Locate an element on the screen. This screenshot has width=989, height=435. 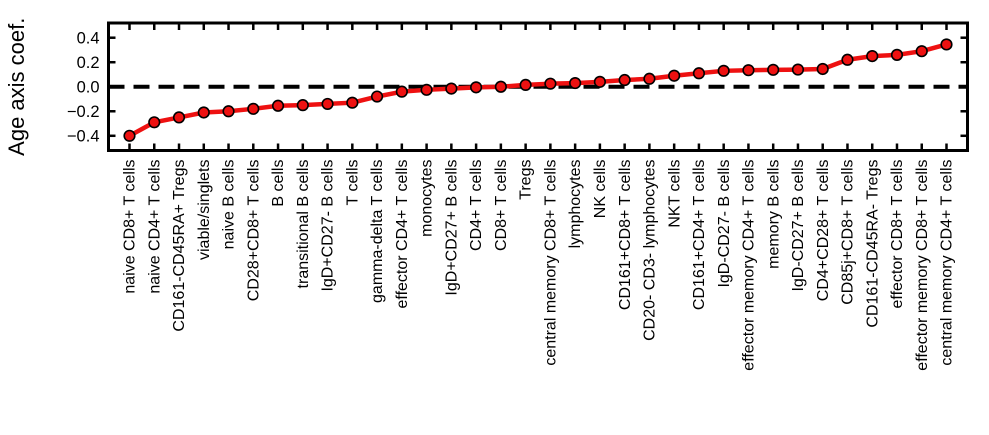
x-tick-label: effector memory CD8+ T cells is located at coordinates (922, 265).